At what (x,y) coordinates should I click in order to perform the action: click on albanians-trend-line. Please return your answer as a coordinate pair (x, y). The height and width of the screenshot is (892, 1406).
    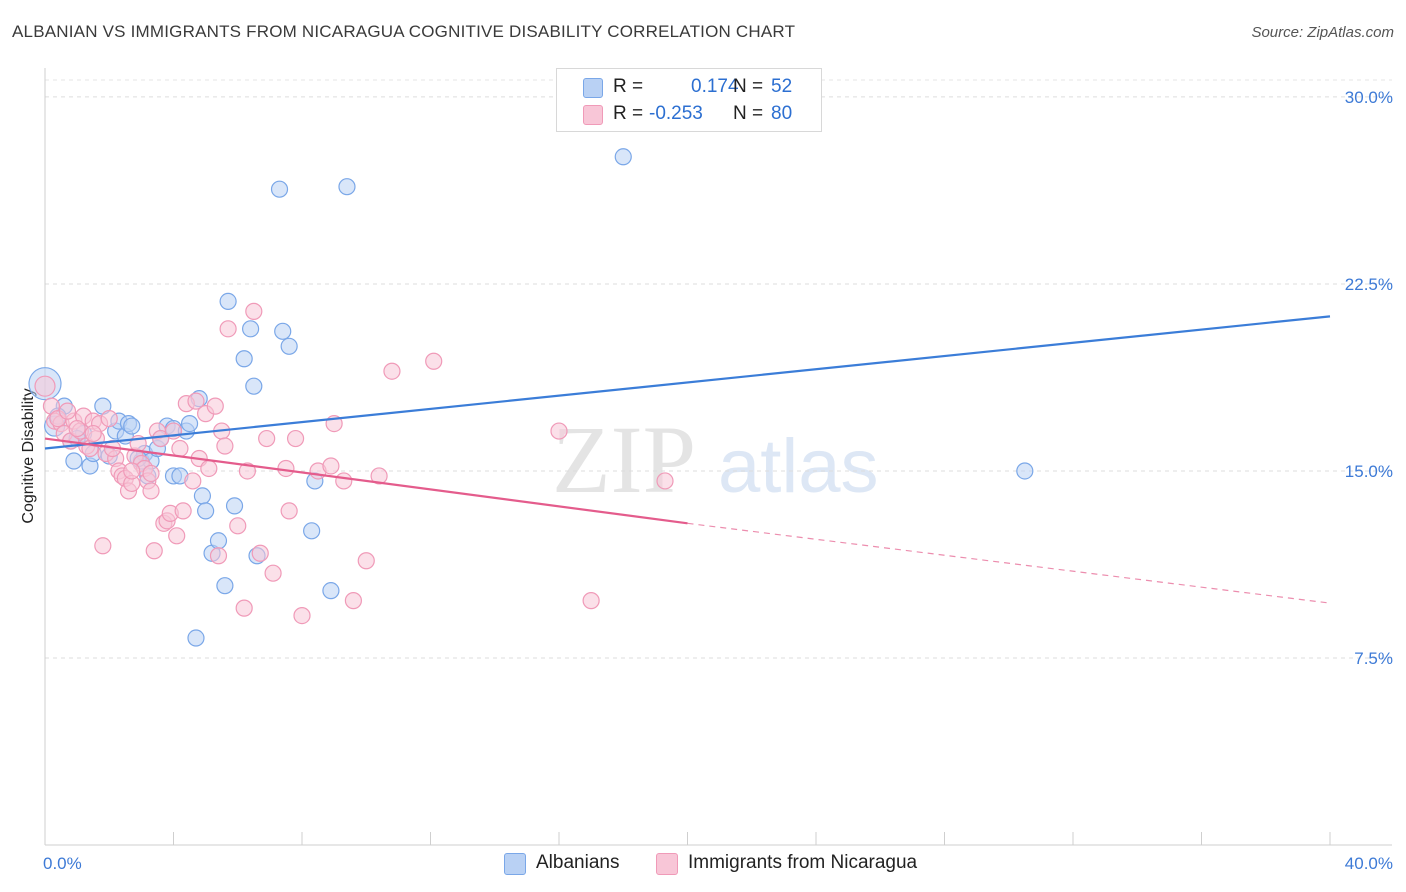
    Looking at the image, I should click on (687, 382).